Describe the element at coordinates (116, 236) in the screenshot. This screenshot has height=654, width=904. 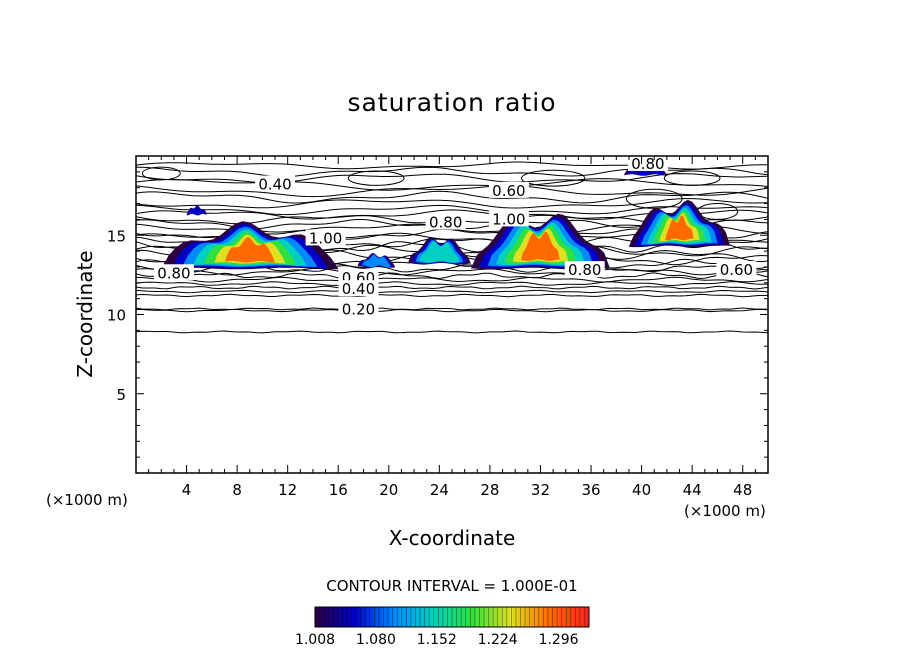
I see `y-tick-label: 15` at that location.